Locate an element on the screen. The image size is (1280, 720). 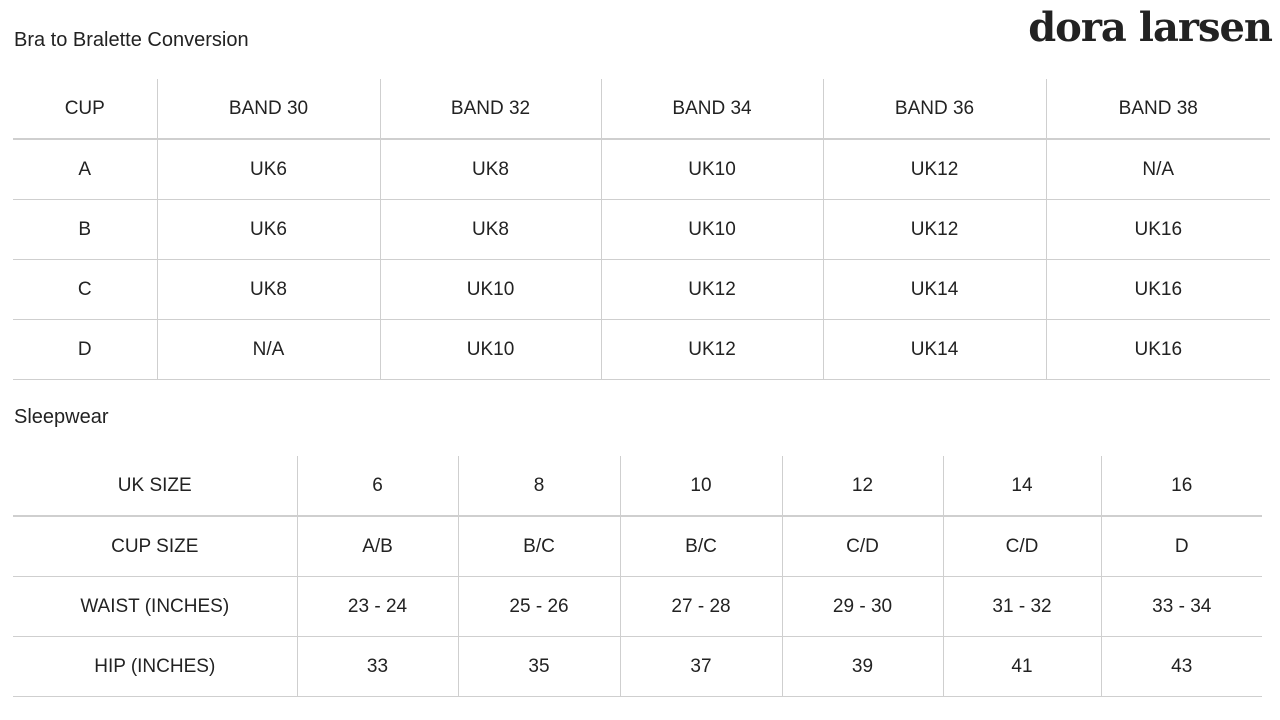
table-cell: 43 is located at coordinates (1181, 666).